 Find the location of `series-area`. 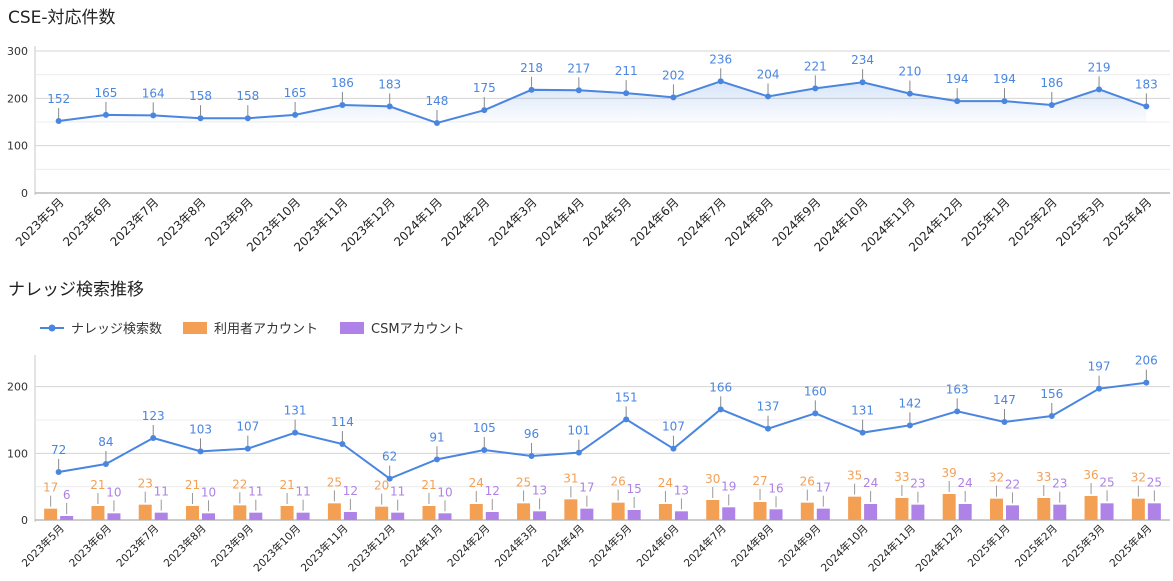

series-area is located at coordinates (602, 102).